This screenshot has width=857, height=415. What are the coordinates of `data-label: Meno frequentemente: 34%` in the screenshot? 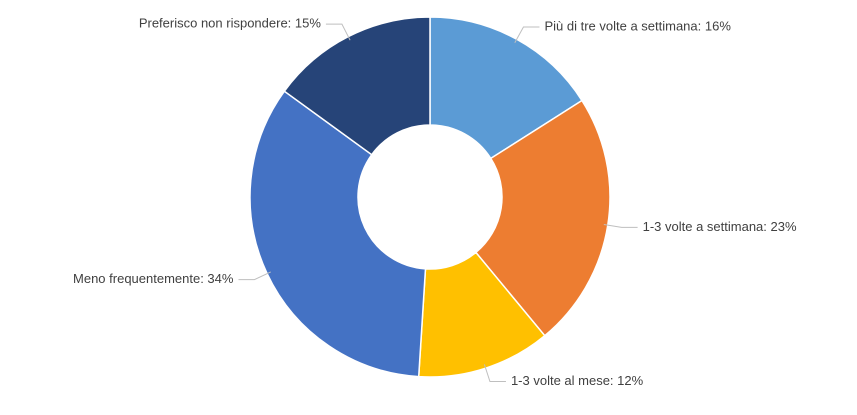 It's located at (153, 278).